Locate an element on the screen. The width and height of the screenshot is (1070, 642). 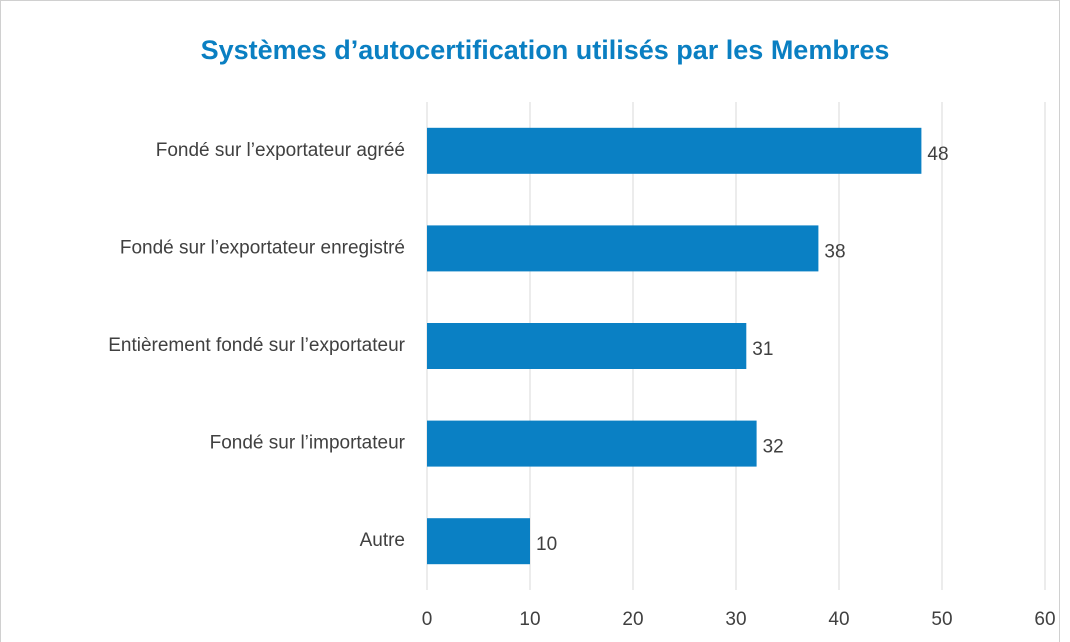
x-tick-label: 60 is located at coordinates (1044, 619).